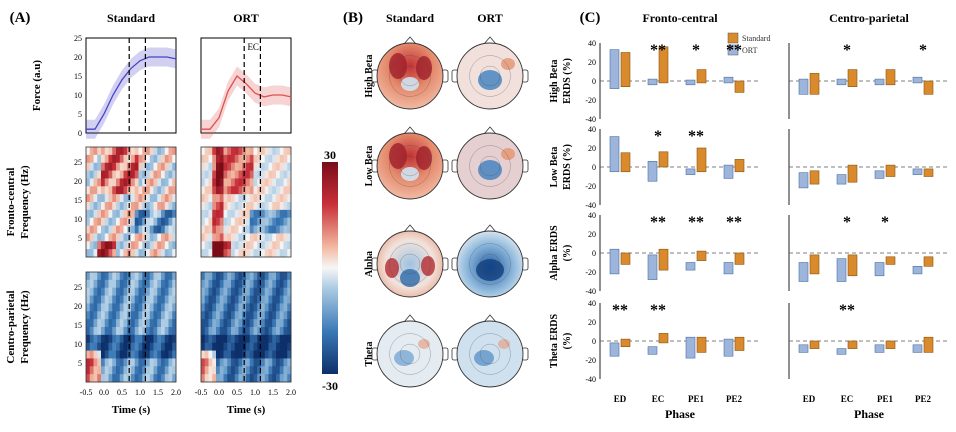 The height and width of the screenshot is (432, 956). I want to click on erds-ytick: 0, so click(594, 167).